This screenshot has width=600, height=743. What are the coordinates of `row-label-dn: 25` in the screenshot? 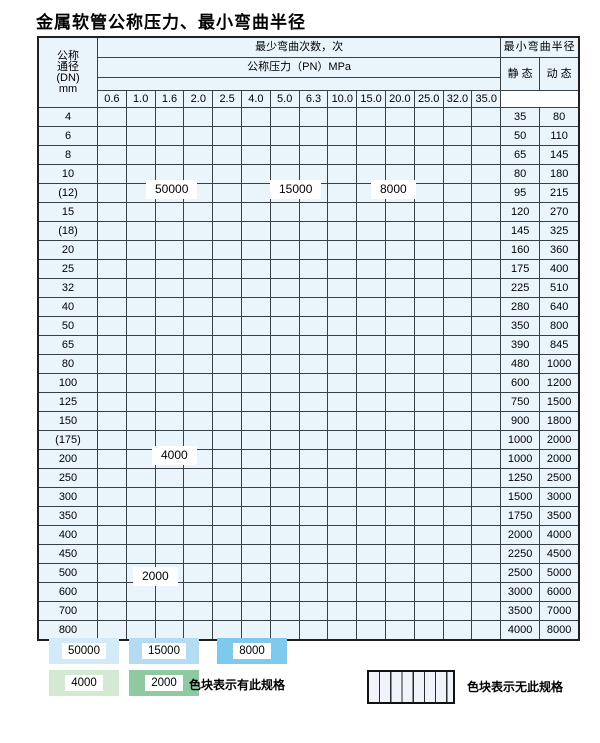 It's located at (67, 269).